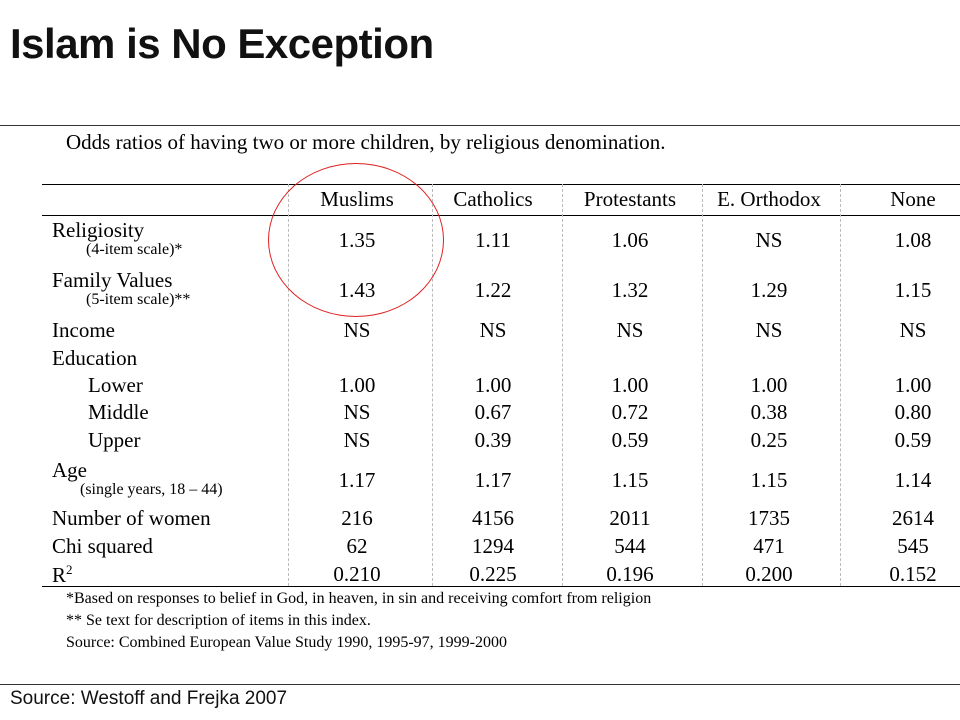 The image size is (960, 720). I want to click on column-header-none: None, so click(913, 199).